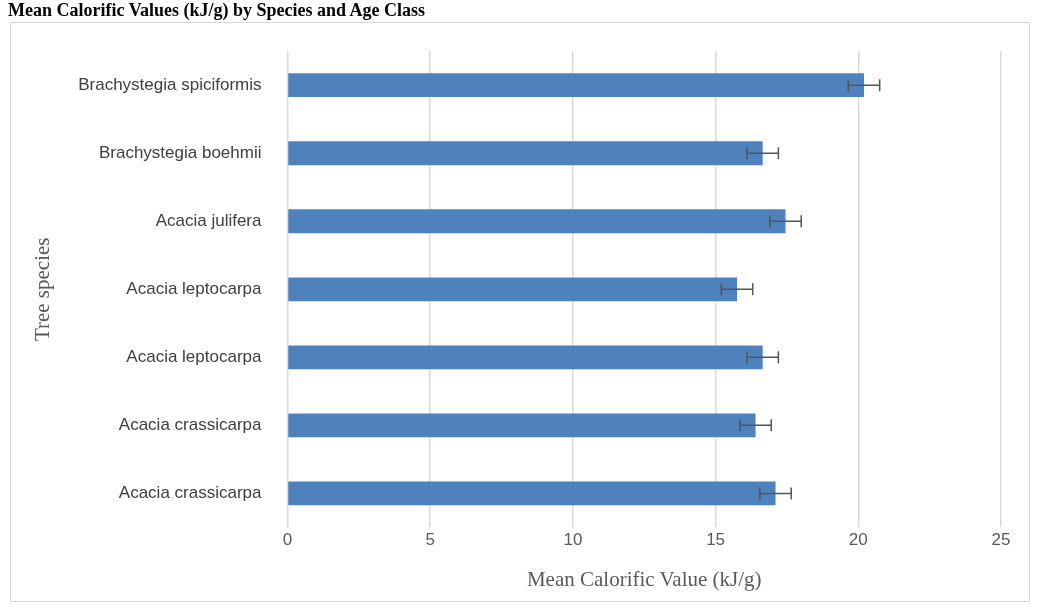  Describe the element at coordinates (180, 152) in the screenshot. I see `y-tick-label: Brachystegia boehmii` at that location.